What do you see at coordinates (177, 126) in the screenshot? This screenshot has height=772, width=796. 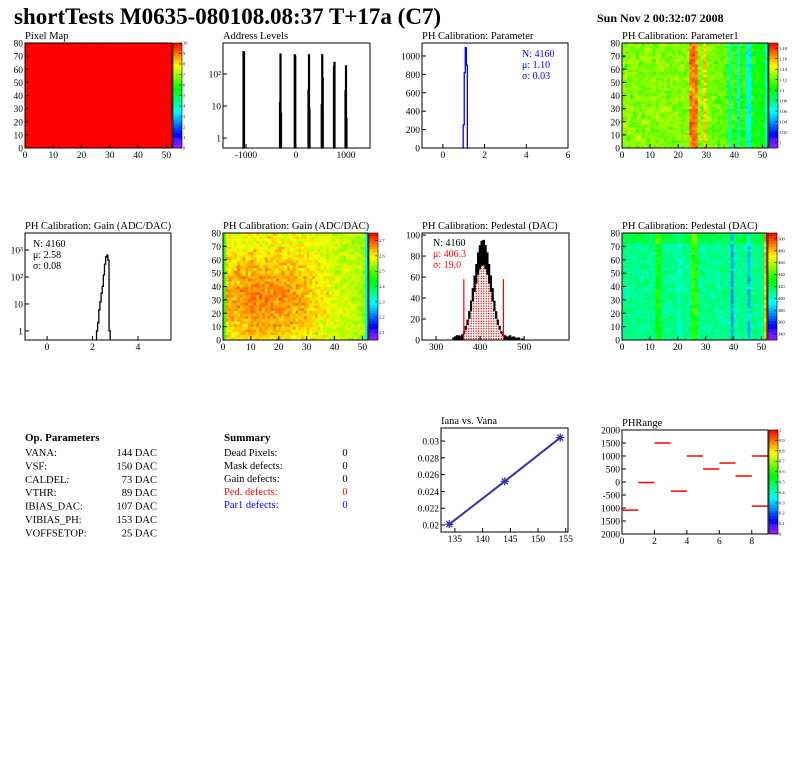 I see `palette-swatch` at bounding box center [177, 126].